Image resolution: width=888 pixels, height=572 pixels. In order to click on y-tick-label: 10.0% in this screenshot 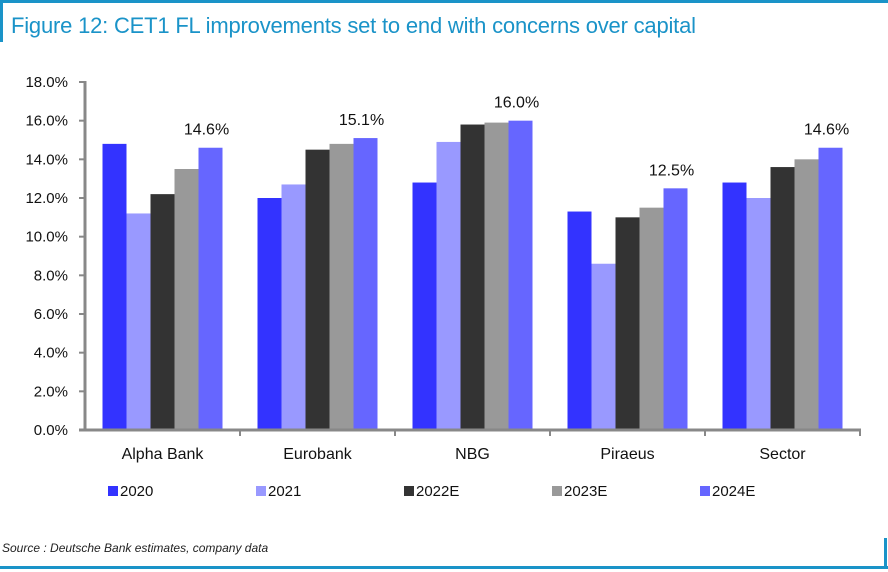, I will do `click(46, 237)`.